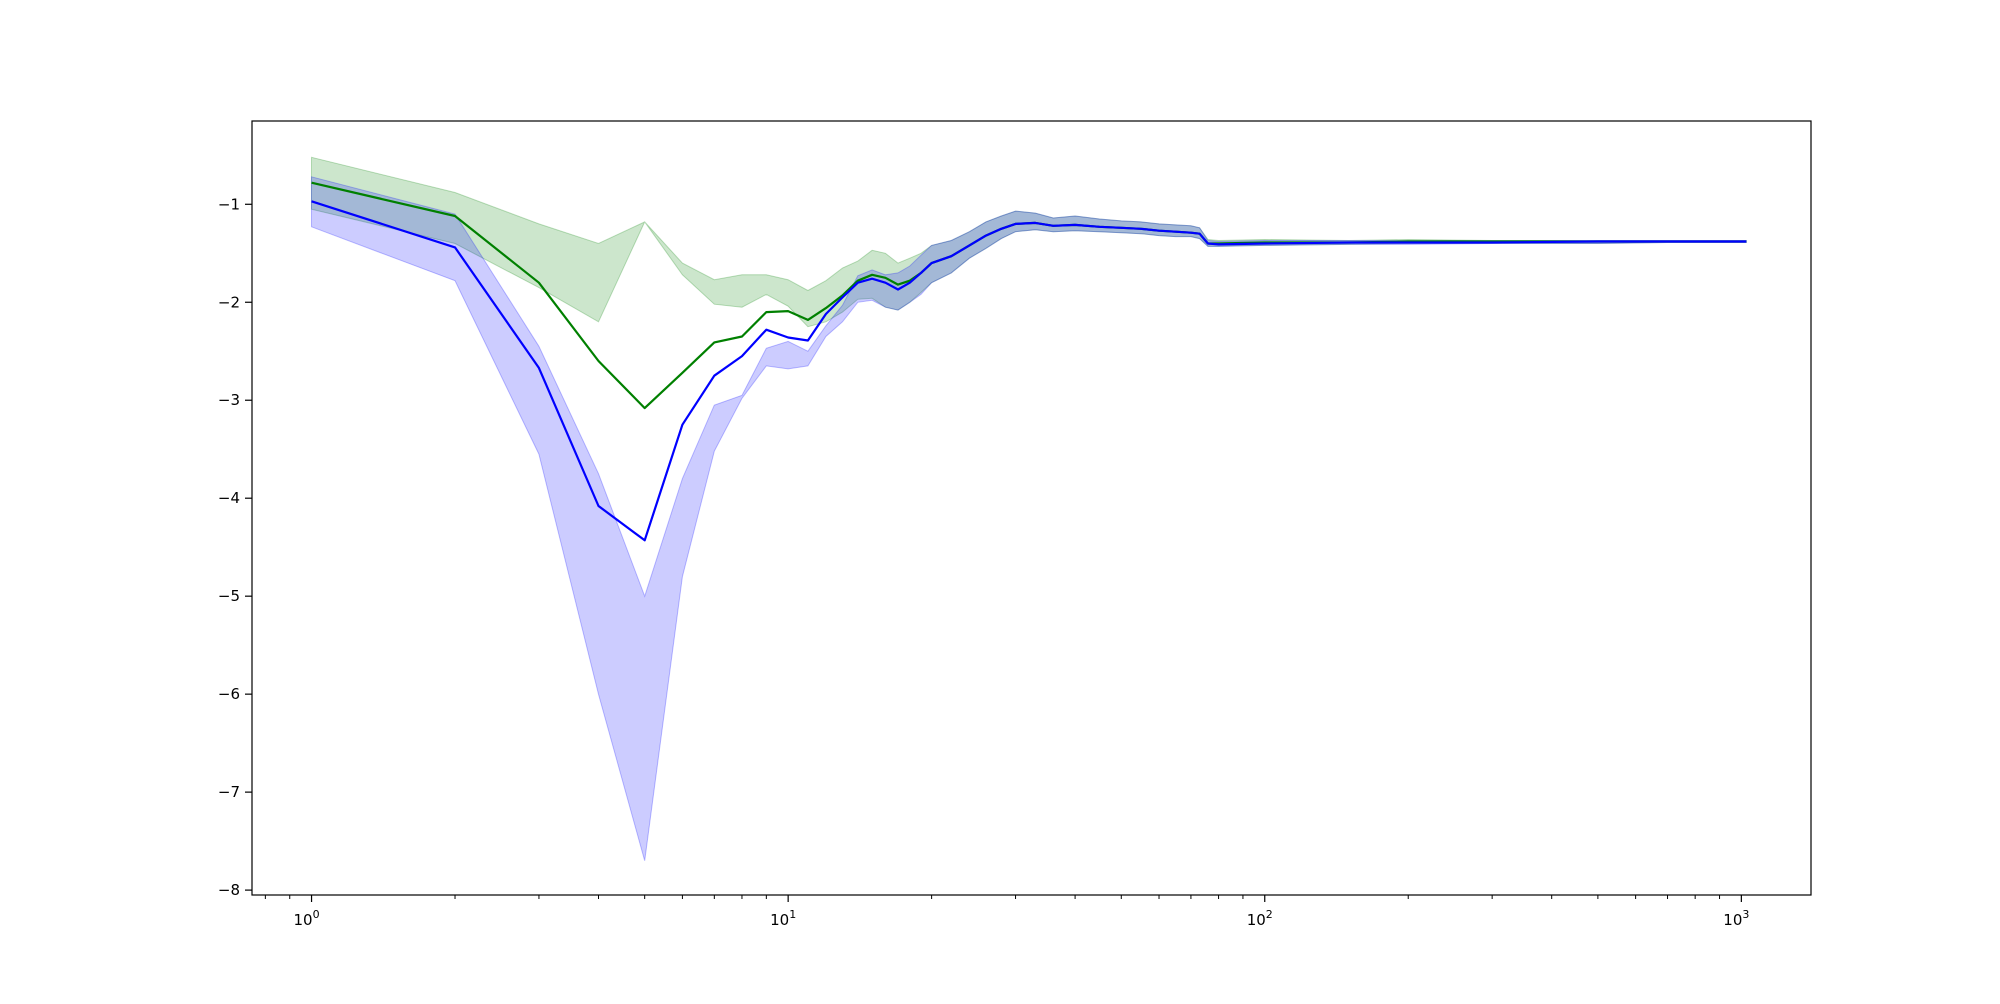 The height and width of the screenshot is (1004, 2000). I want to click on y-tick-label: −1, so click(229, 204).